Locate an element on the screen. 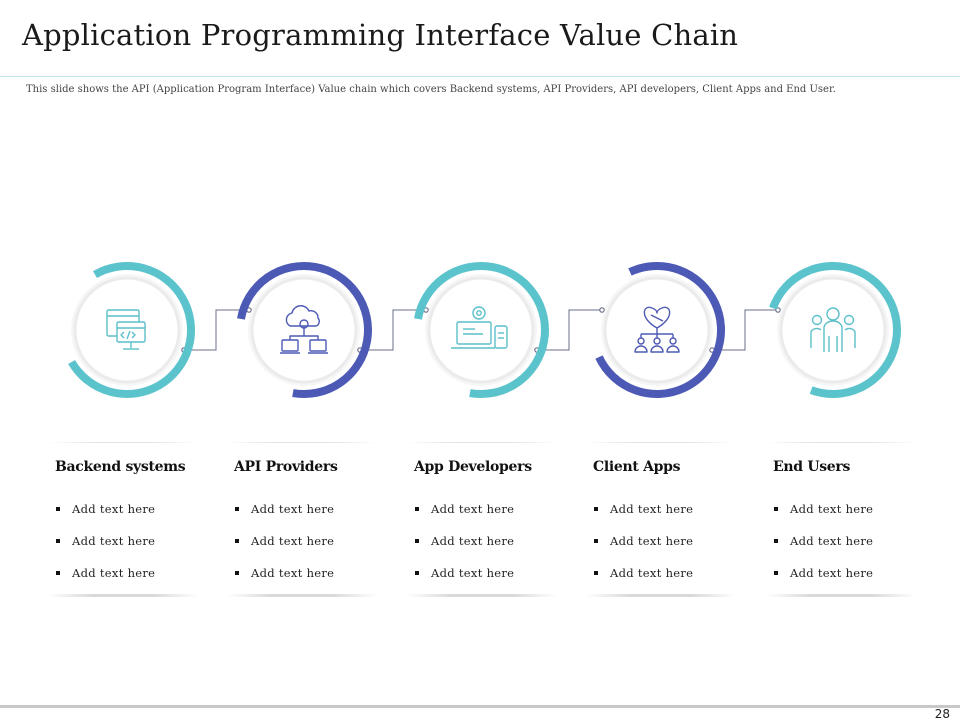 The image size is (960, 721). stage-title: End Users is located at coordinates (812, 467).